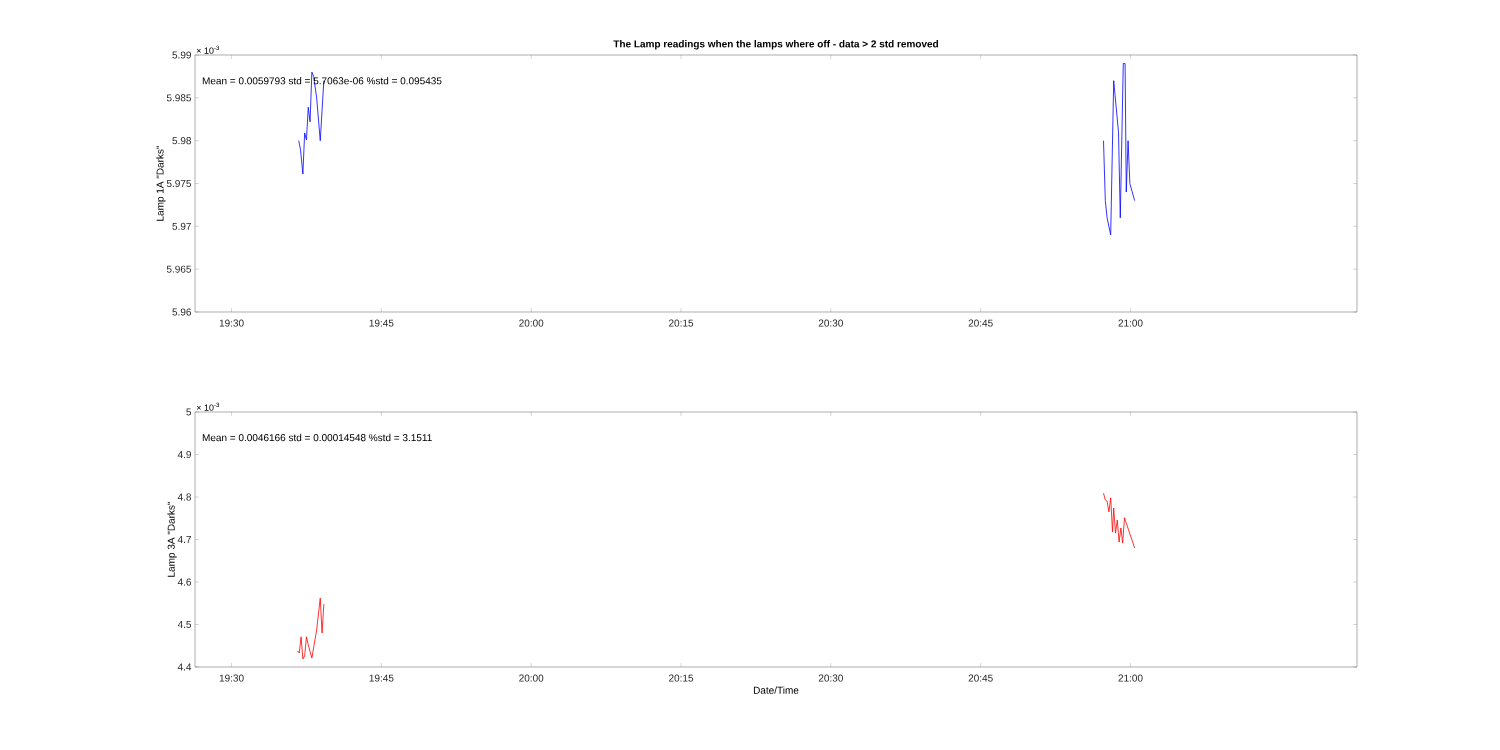 This screenshot has width=1500, height=750. Describe the element at coordinates (179, 183) in the screenshot. I see `y-tick-label: 5.975` at that location.